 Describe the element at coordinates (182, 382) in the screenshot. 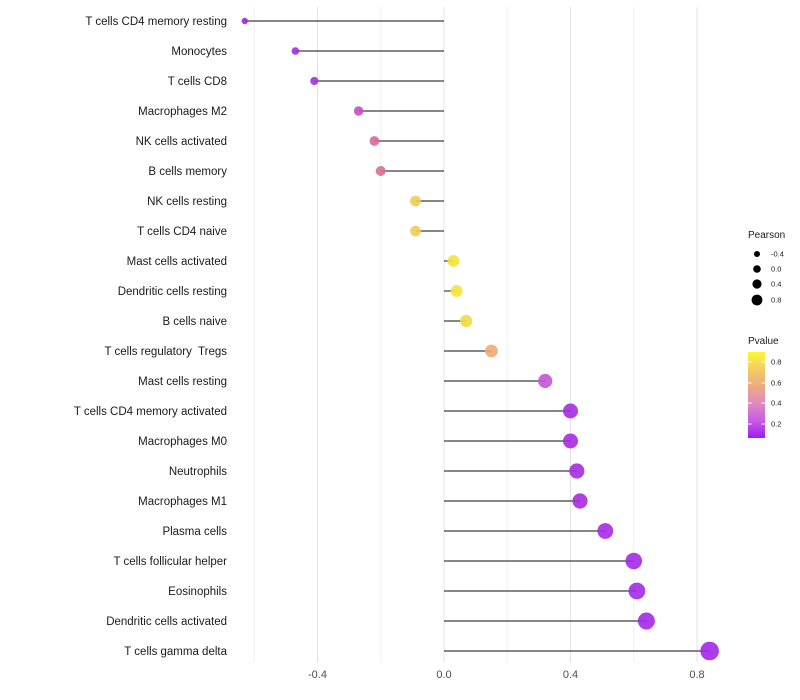

I see `y-axis-label: Mast cells resting` at that location.